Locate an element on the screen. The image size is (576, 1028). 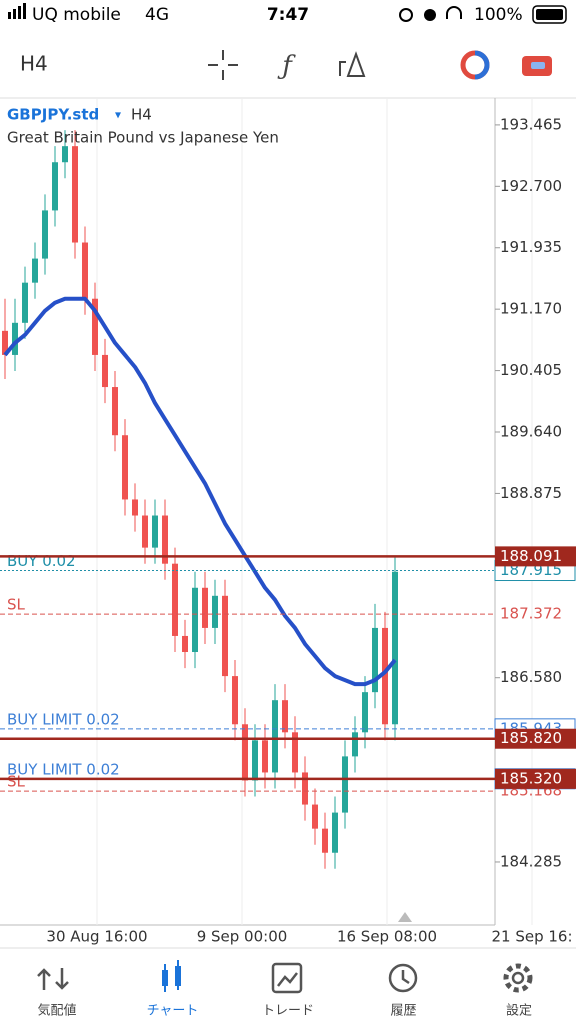
x-tick-label: 21 Sep 16: is located at coordinates (531, 937).